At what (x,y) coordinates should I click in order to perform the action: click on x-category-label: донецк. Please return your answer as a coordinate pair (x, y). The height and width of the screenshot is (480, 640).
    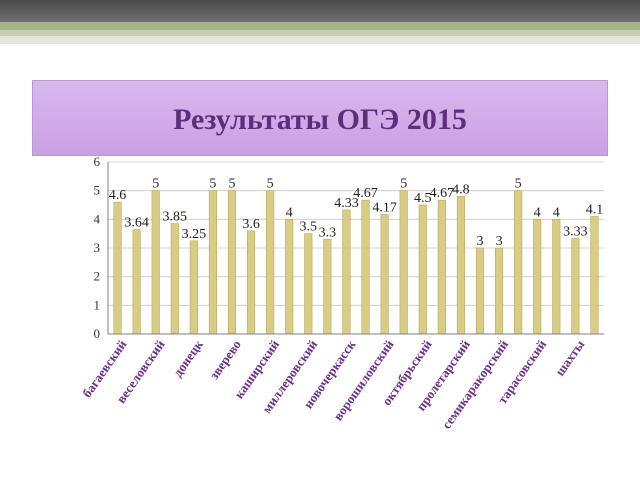
    Looking at the image, I should click on (188, 358).